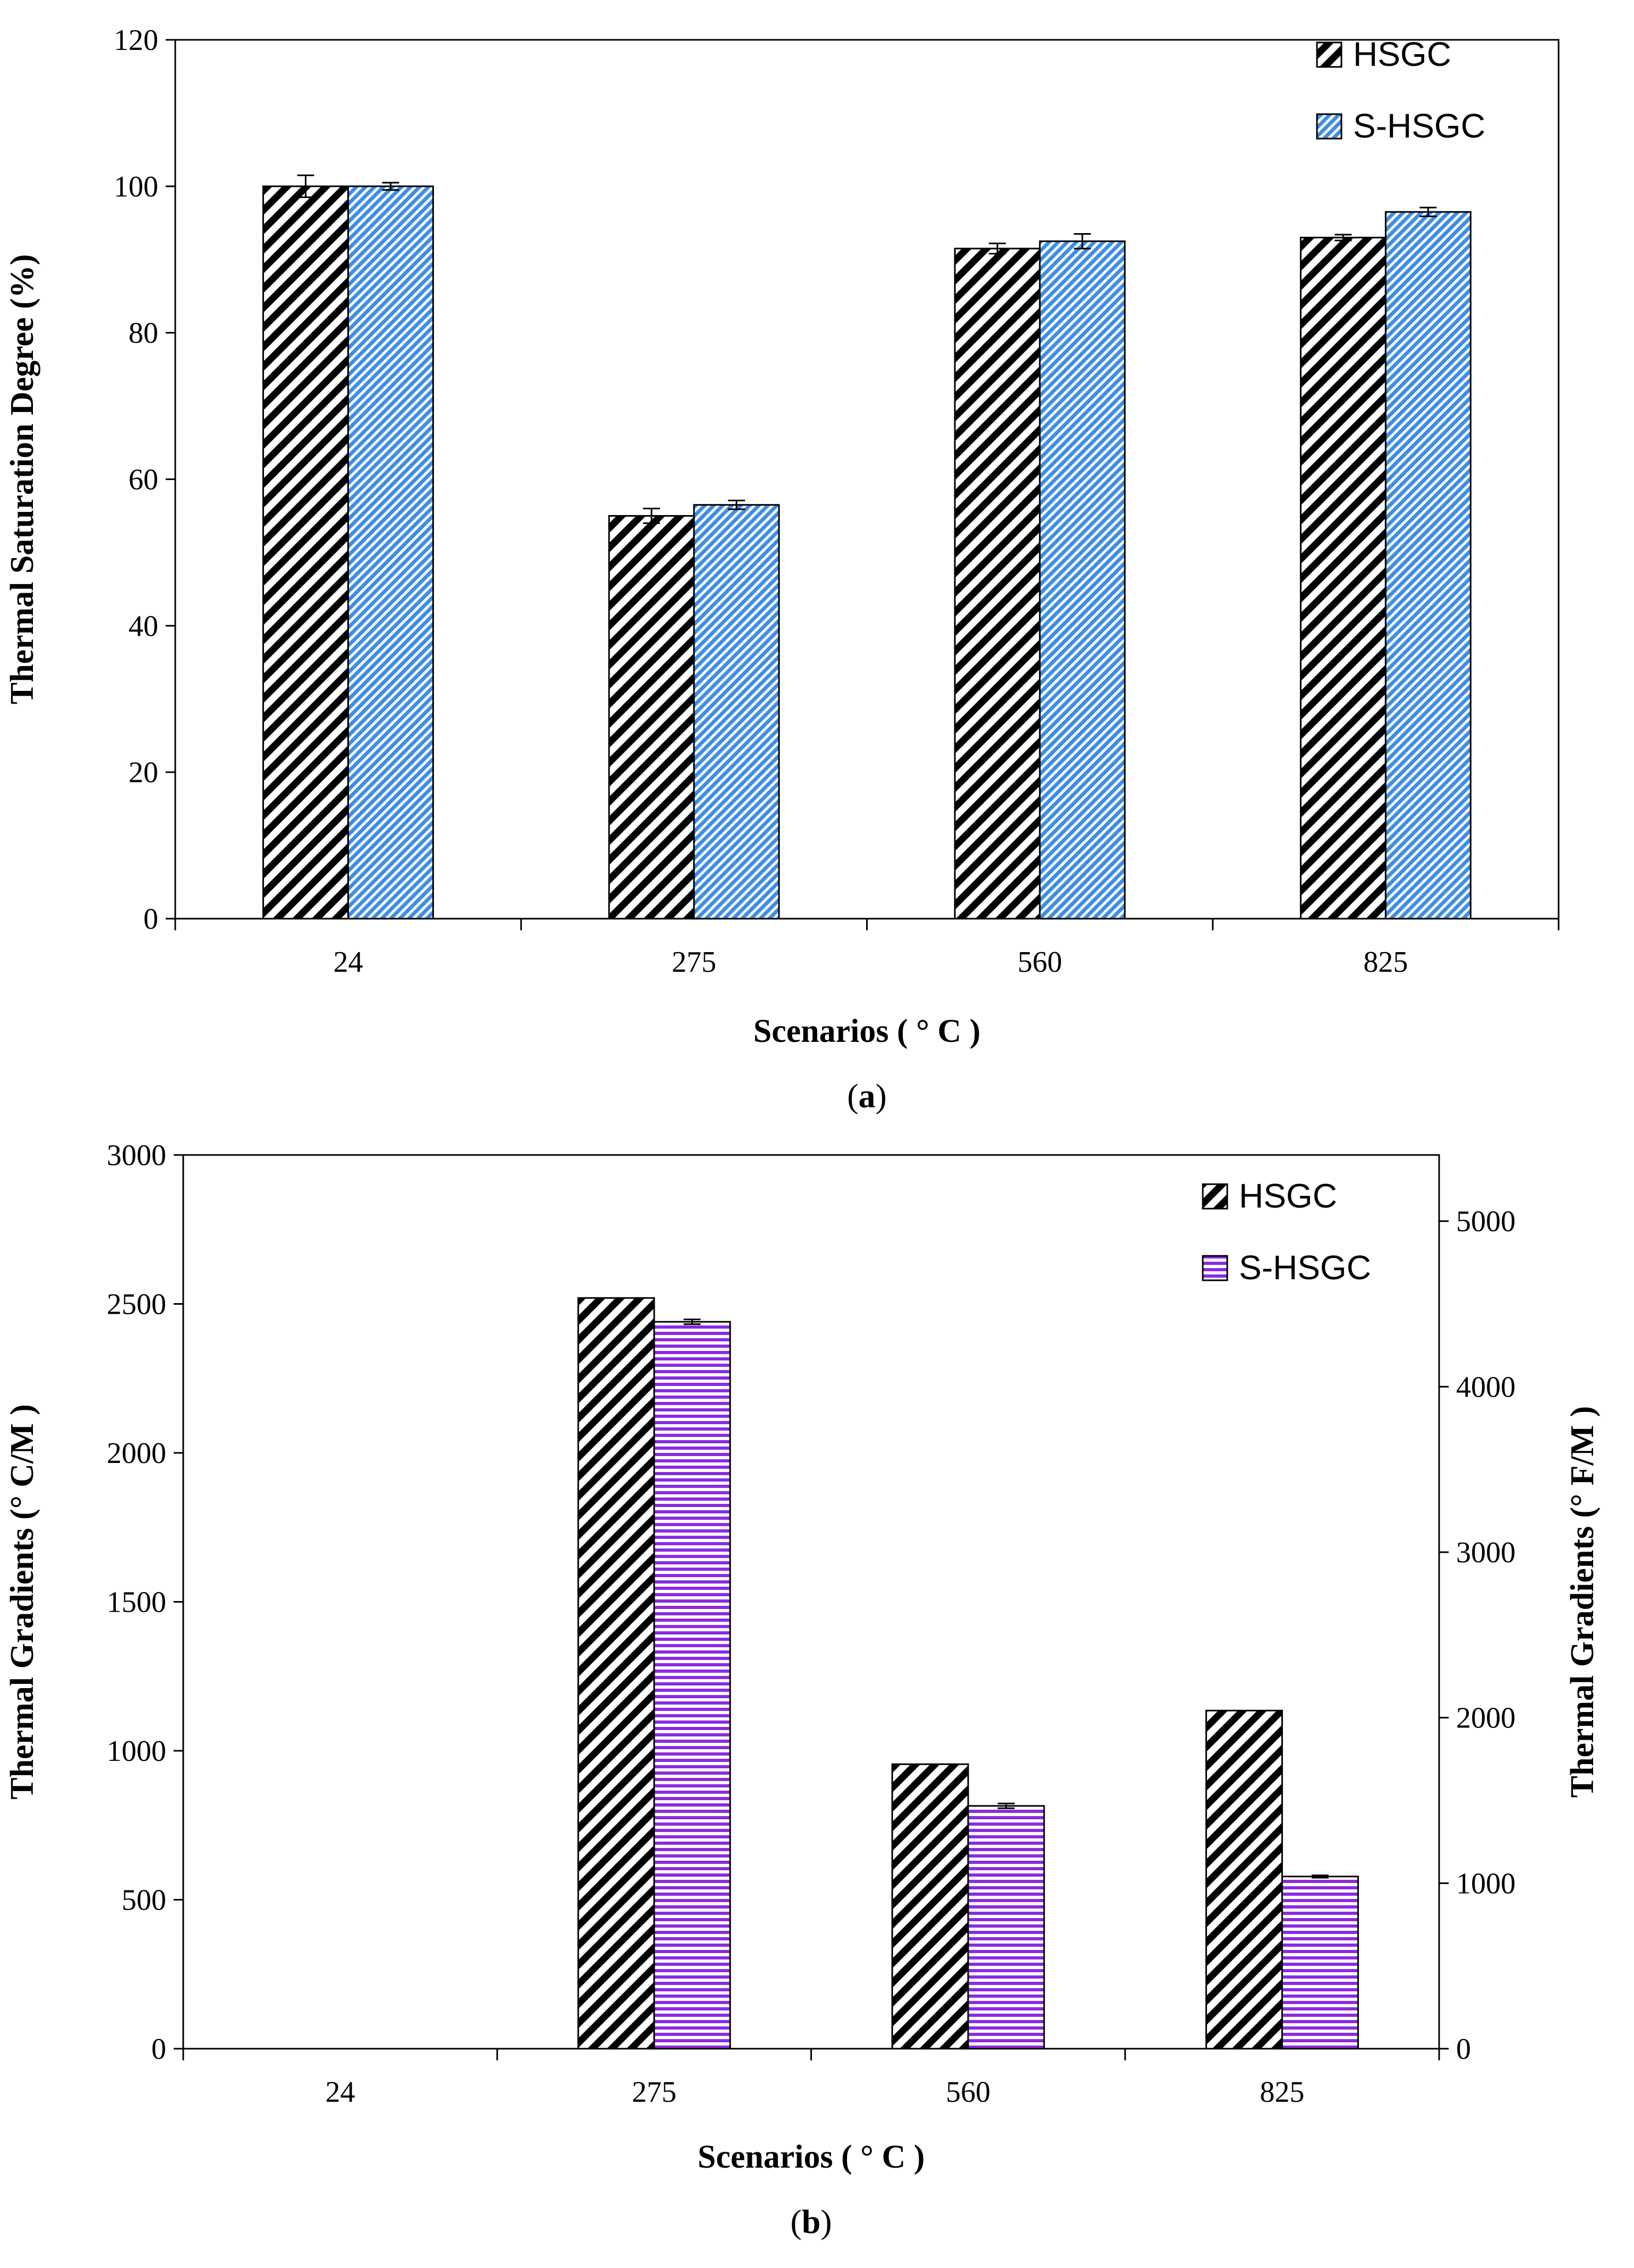 This screenshot has width=1634, height=2268. Describe the element at coordinates (144, 333) in the screenshot. I see `y-tick-label: 80` at that location.